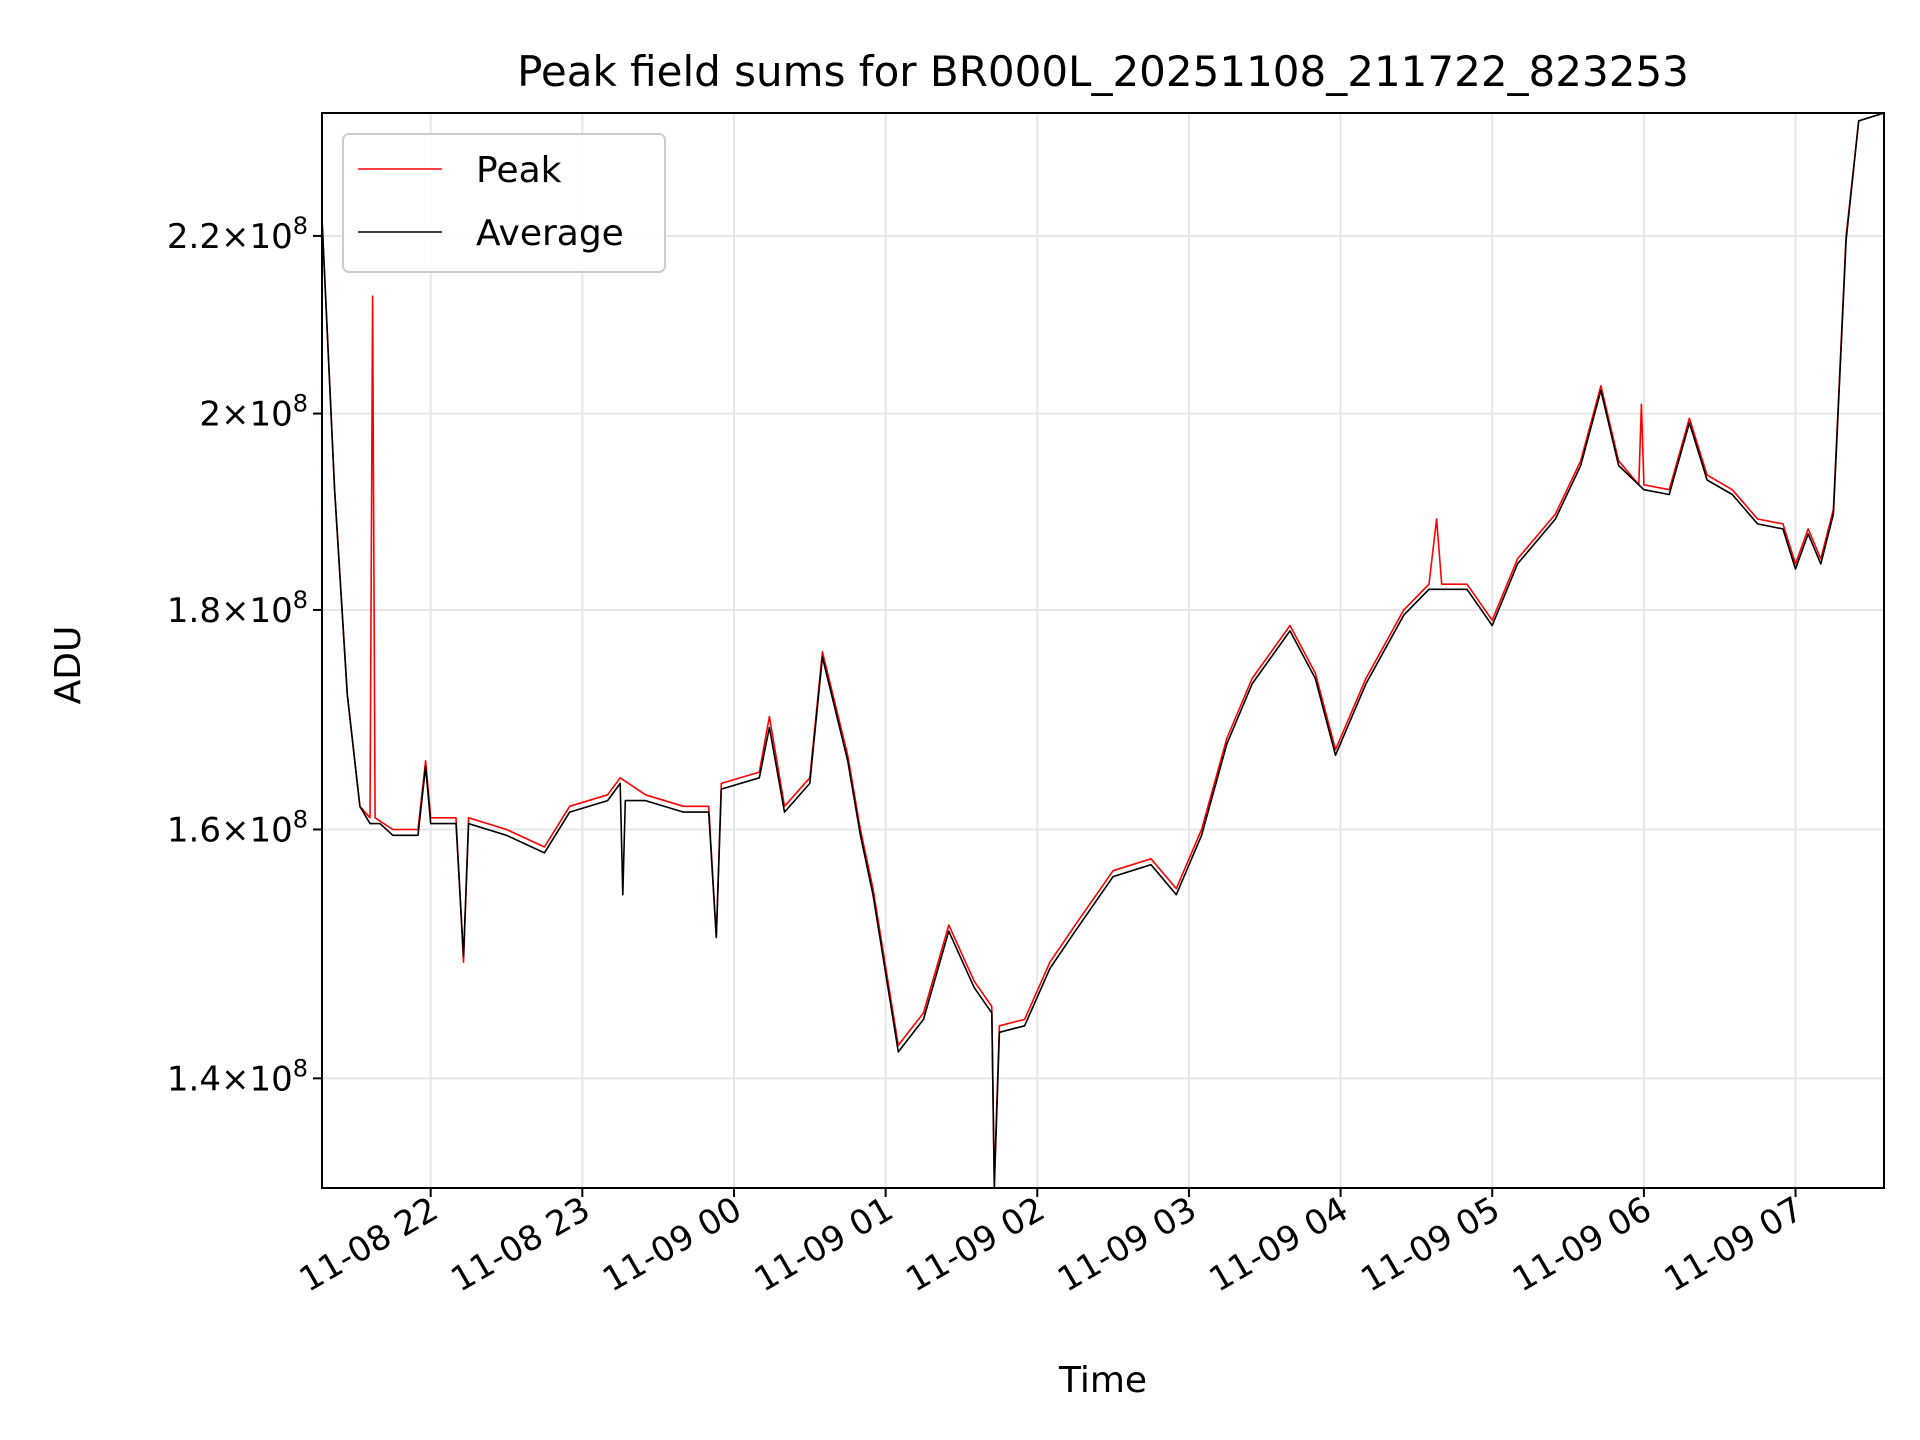 This screenshot has width=1920, height=1440. I want to click on y-tick-label: 1.4×108, so click(237, 1076).